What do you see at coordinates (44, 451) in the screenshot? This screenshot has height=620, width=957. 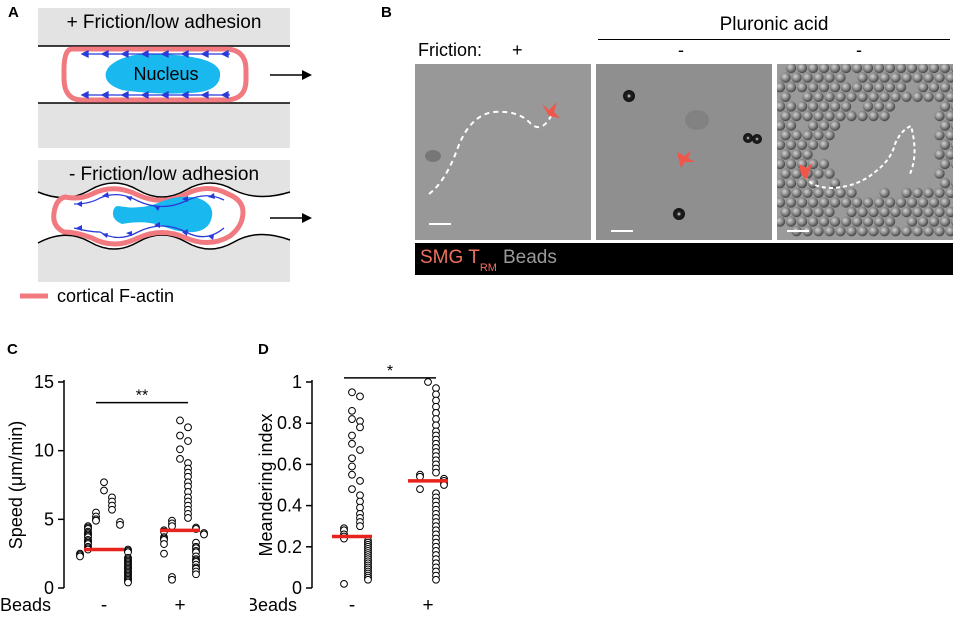 I see `y-tick-label: 10` at bounding box center [44, 451].